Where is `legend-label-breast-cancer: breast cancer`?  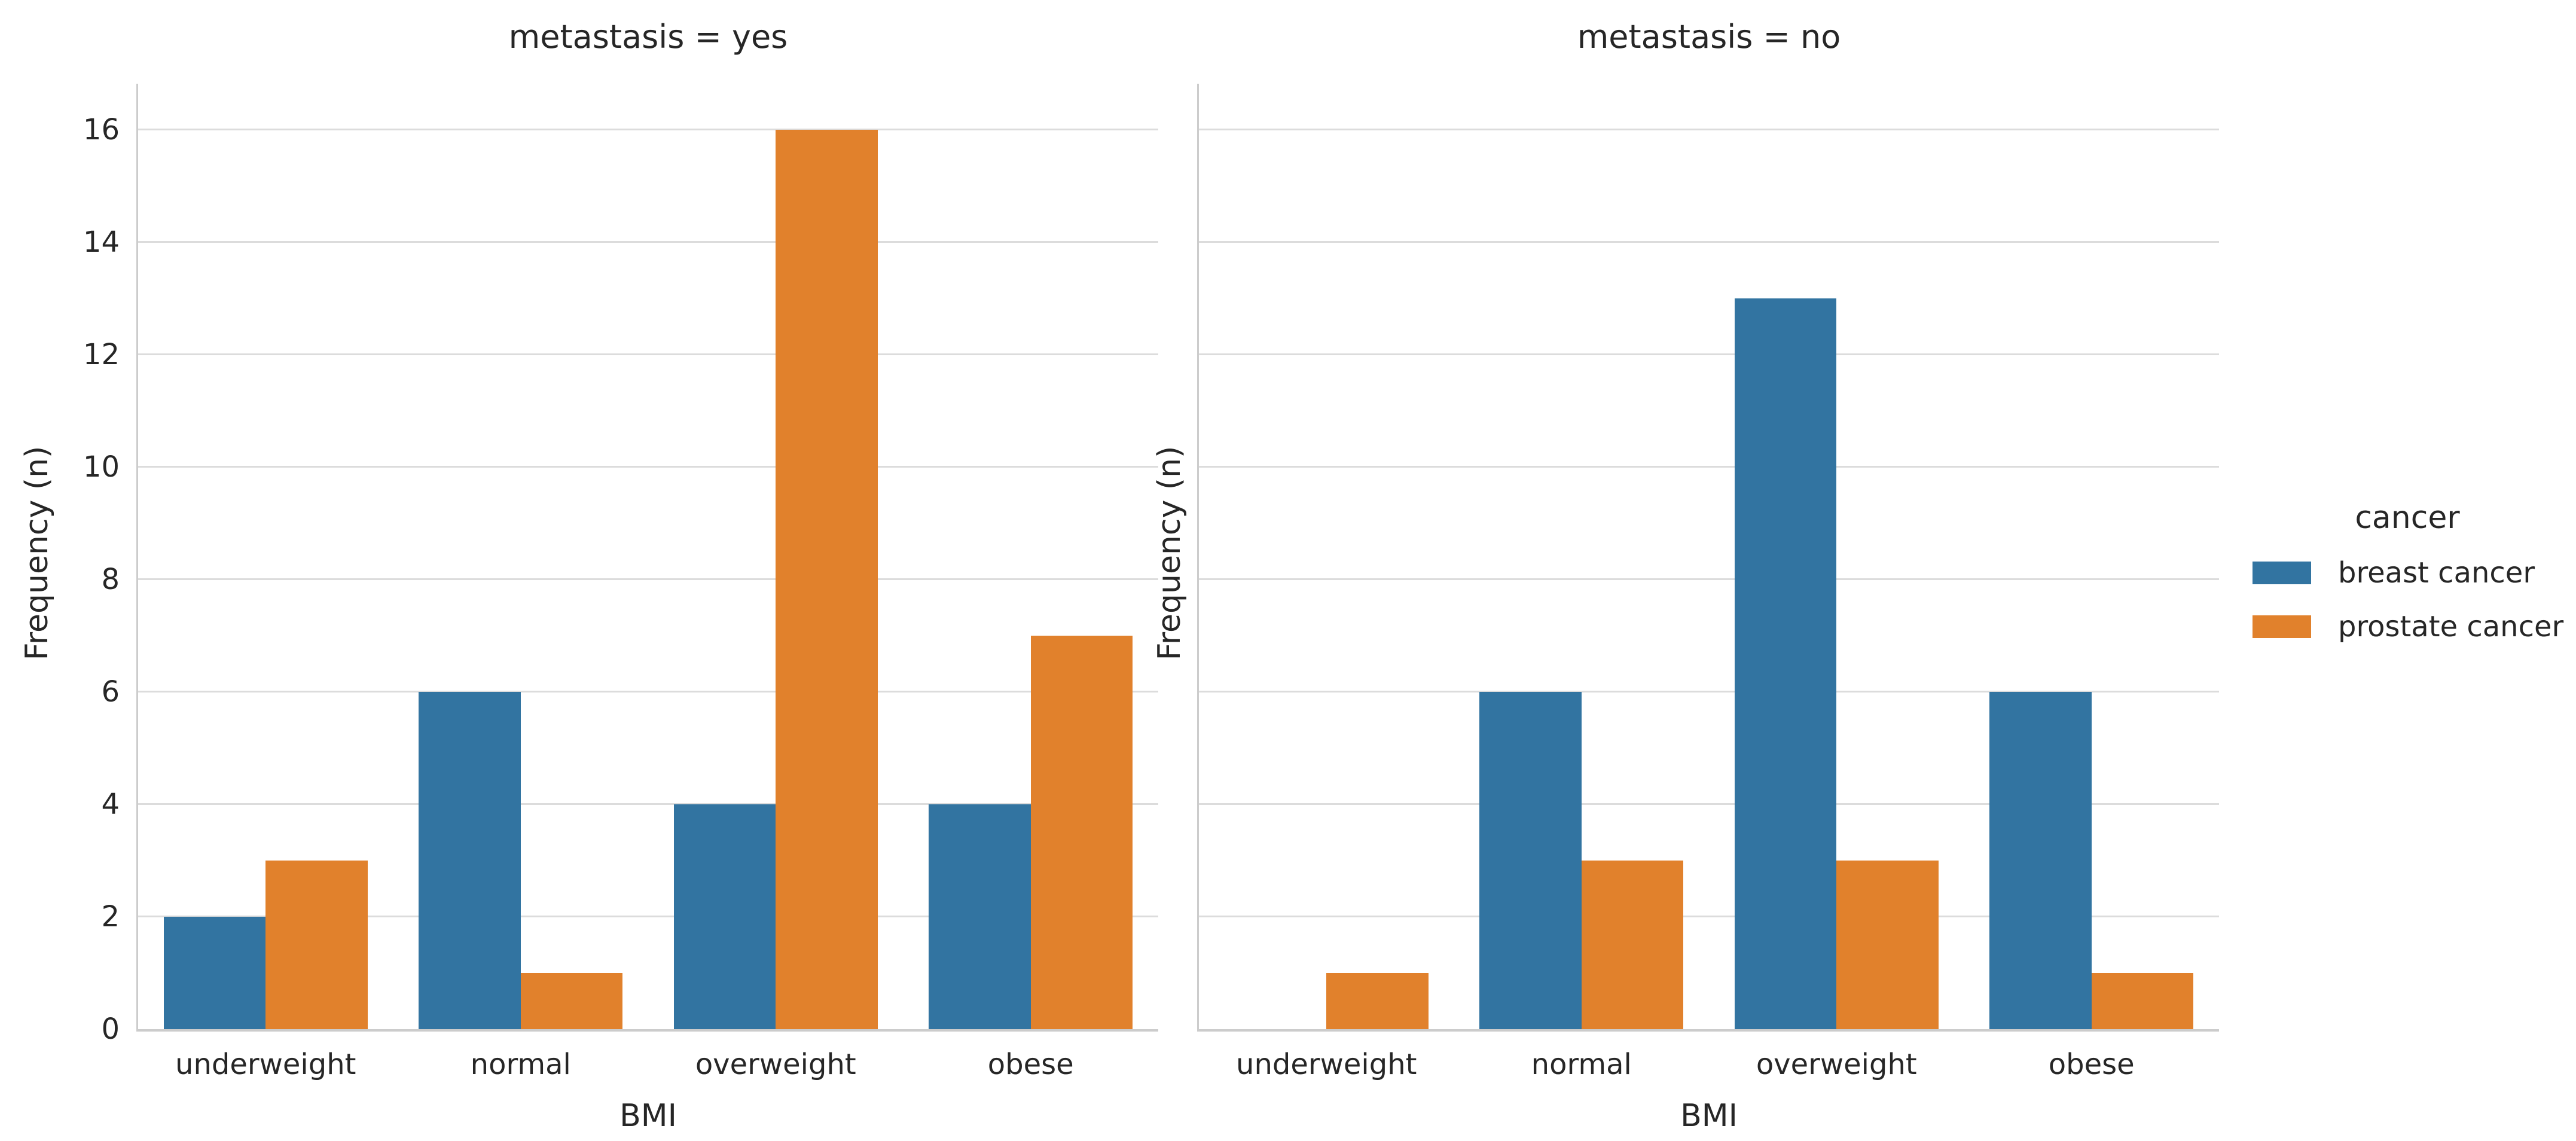 legend-label-breast-cancer: breast cancer is located at coordinates (2436, 573).